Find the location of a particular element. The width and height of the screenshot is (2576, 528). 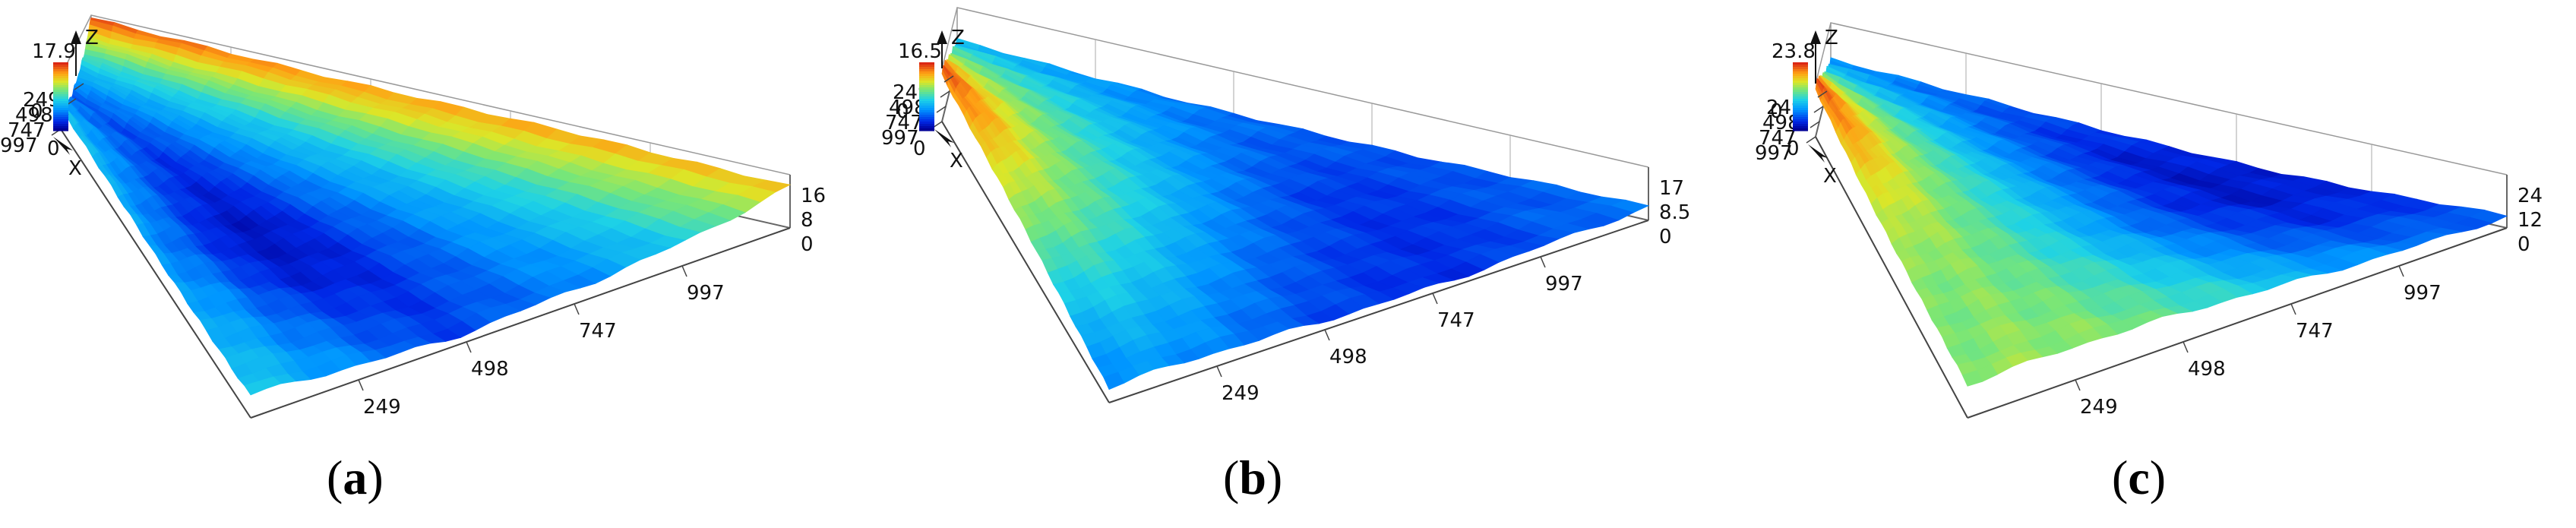

colorbar: 23.8 00 is located at coordinates (1793, 100).